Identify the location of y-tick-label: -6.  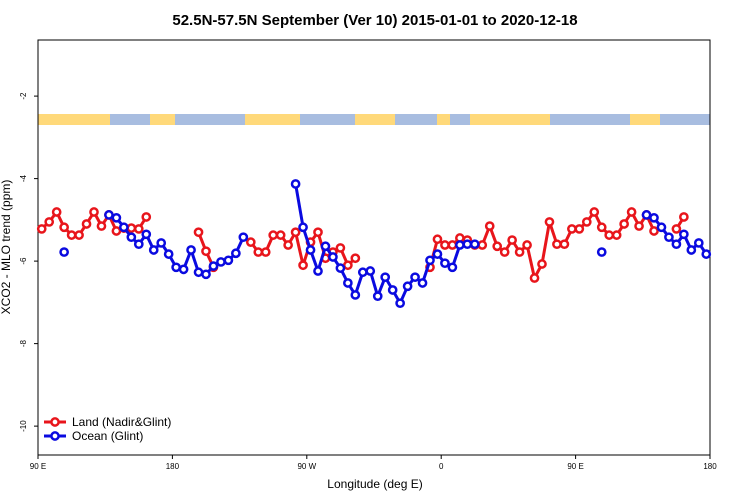
(23, 261).